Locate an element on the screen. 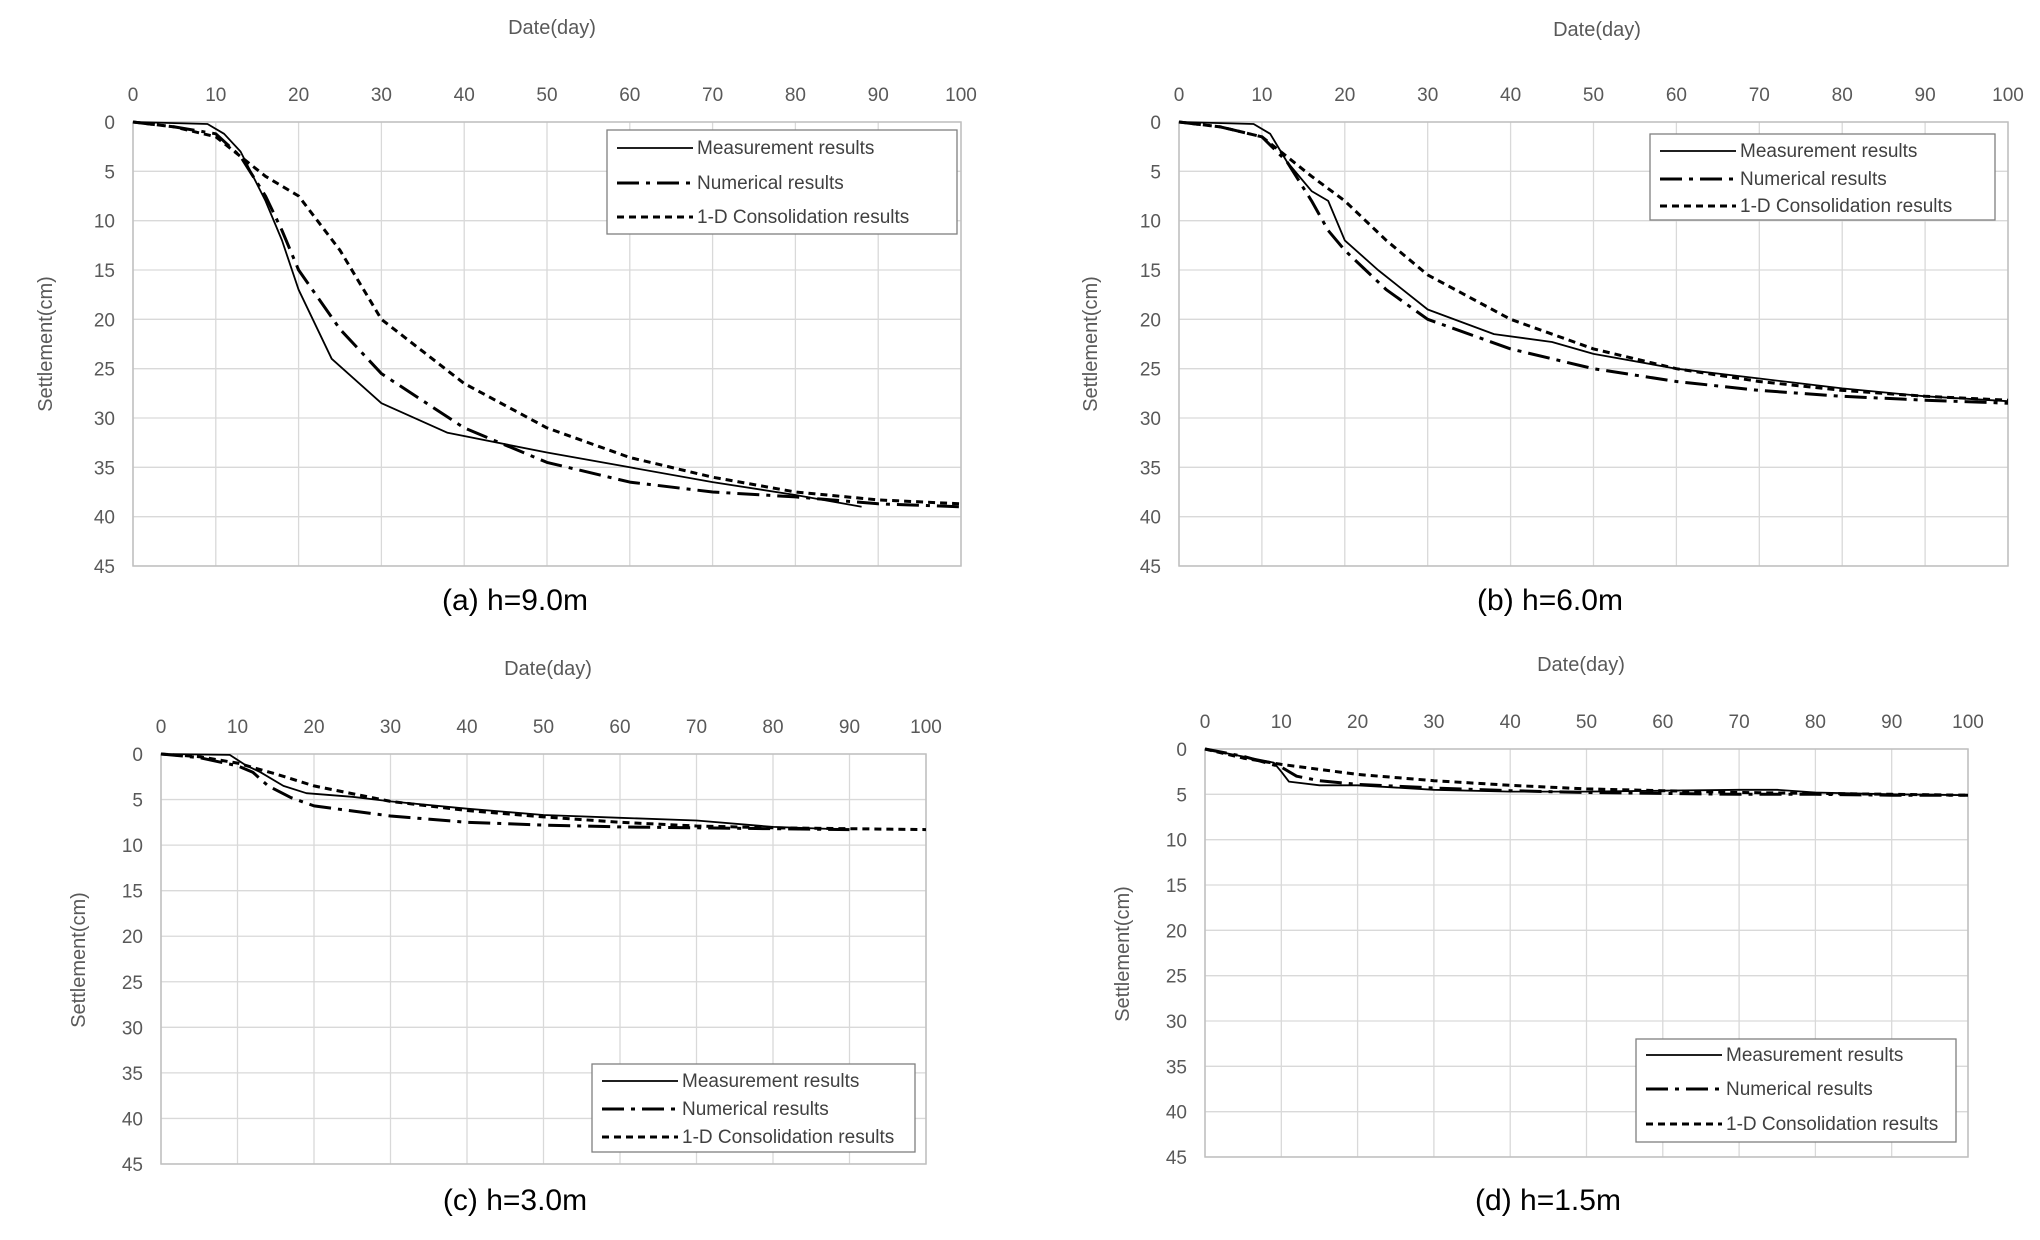  chart-3-x-tick-label: 10 is located at coordinates (237, 727).